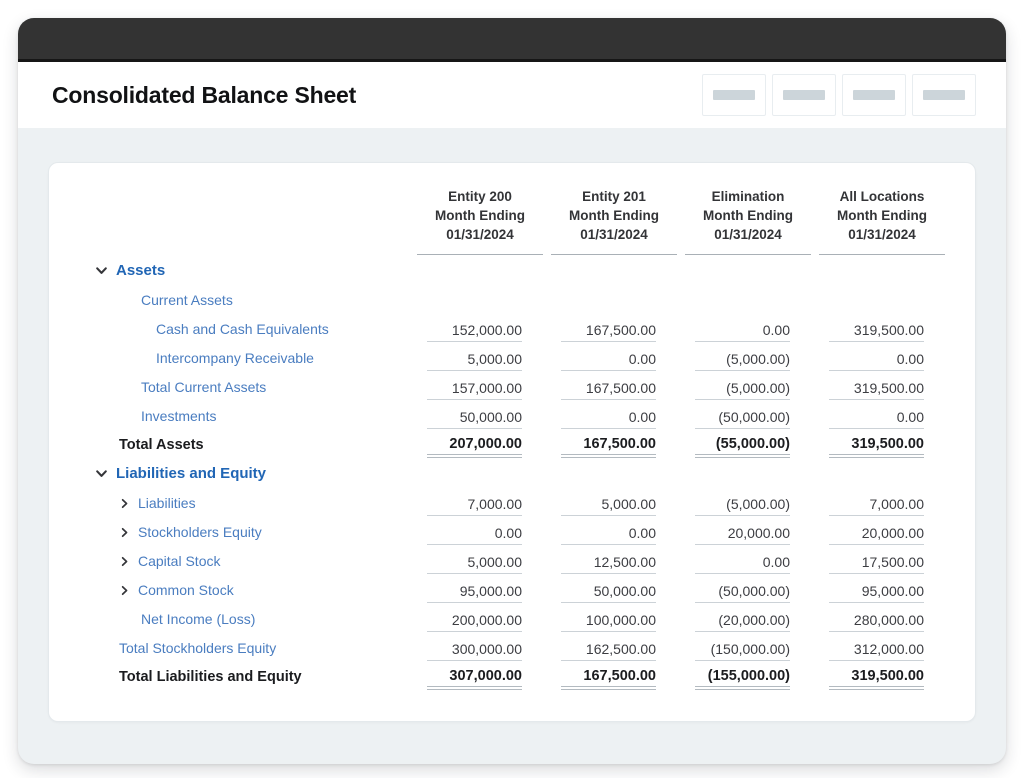  I want to click on value-amount: 17,500.00, so click(892, 562).